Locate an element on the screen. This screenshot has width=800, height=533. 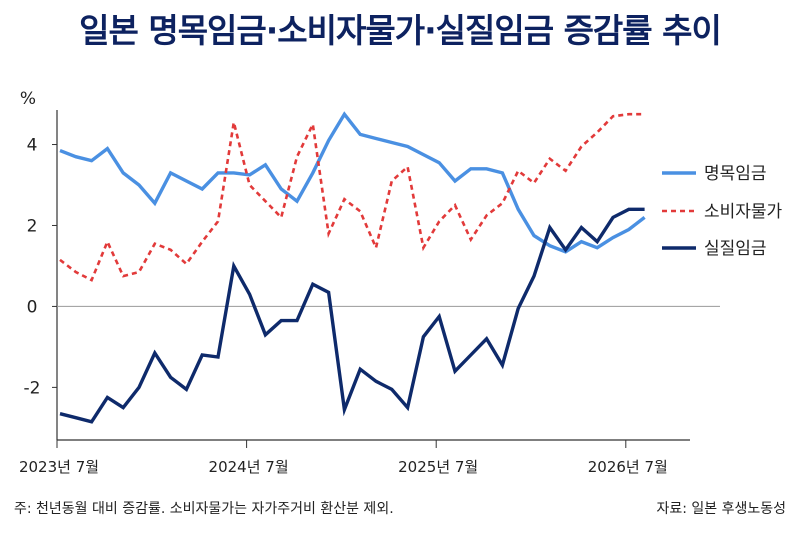
chart-title: 일본 명목임금·소비자물가·실질임금 증감률 추이 is located at coordinates (400, 30).